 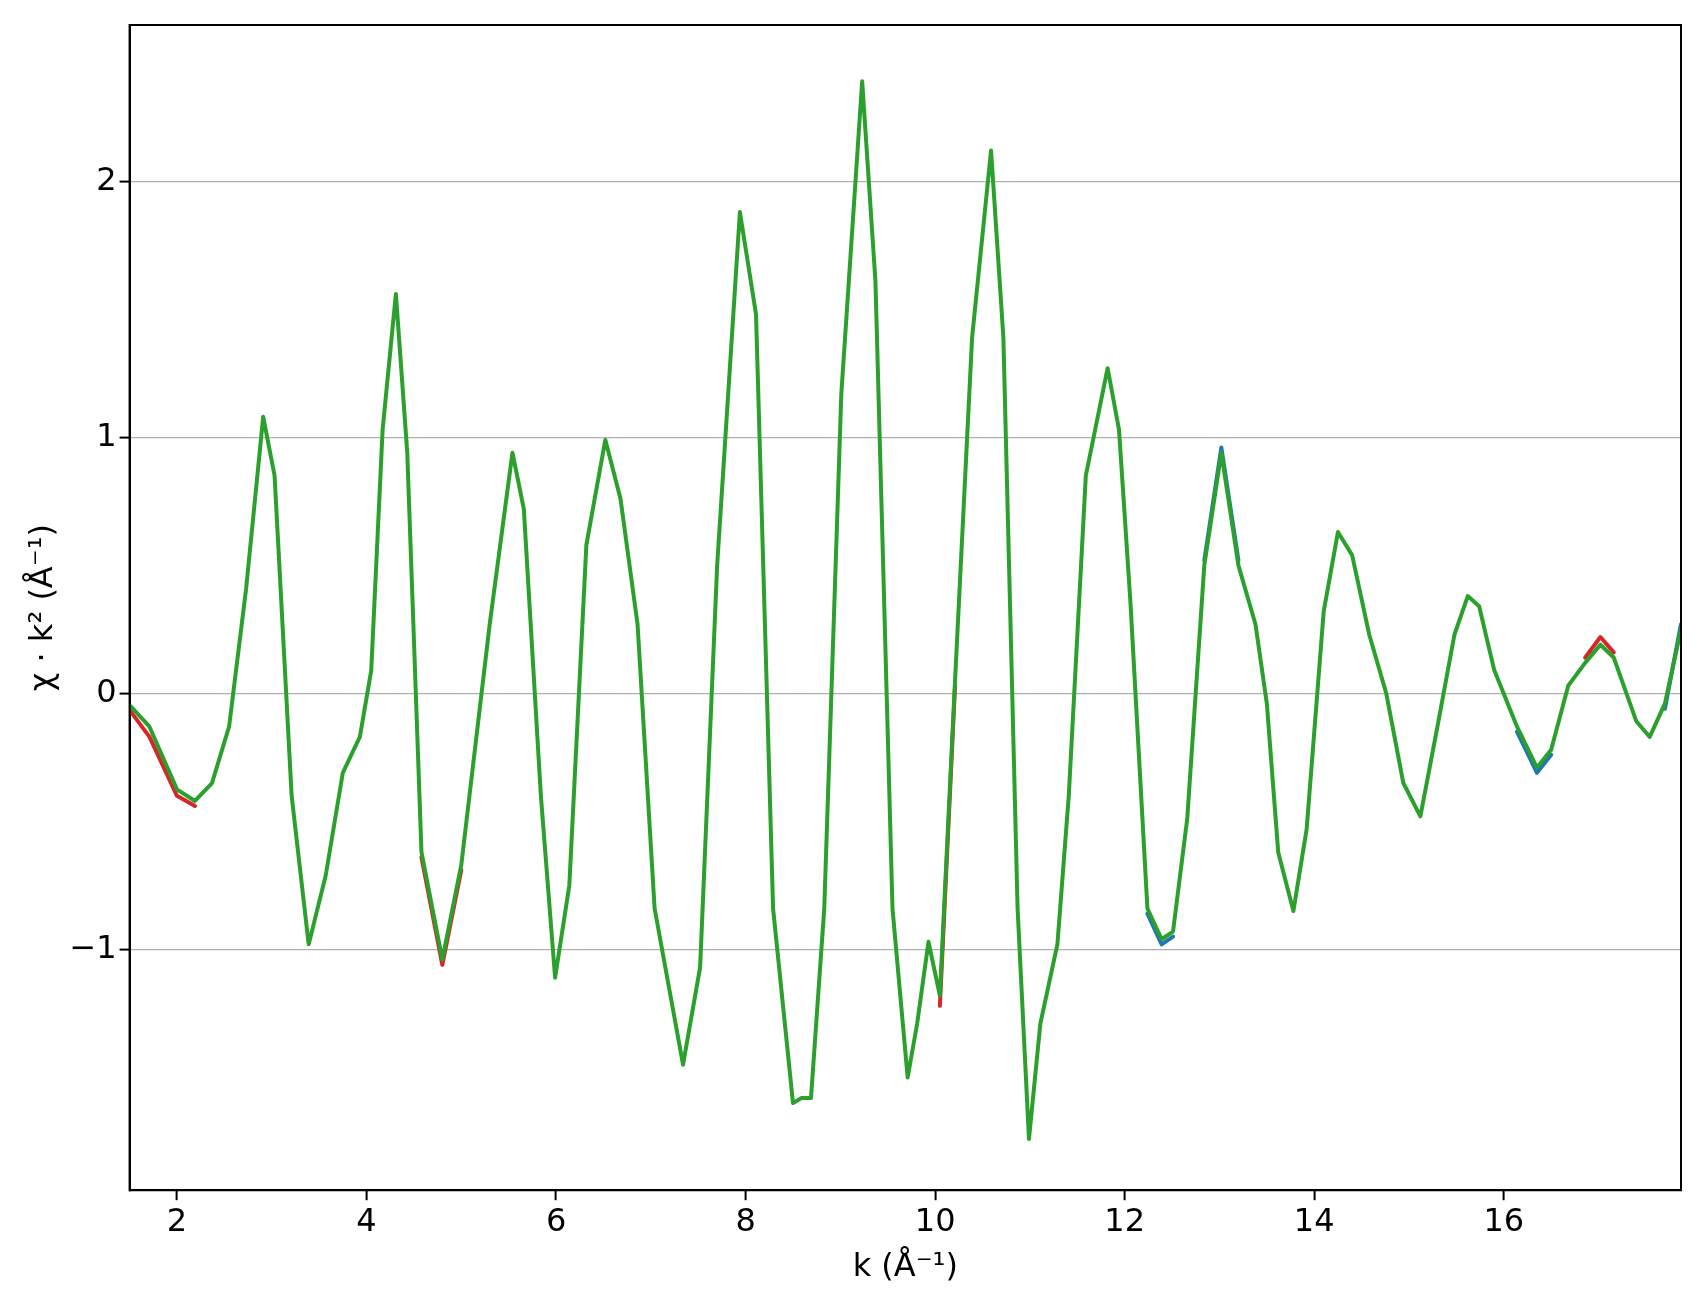 I want to click on x-tick-label: 16, so click(x=1504, y=1219).